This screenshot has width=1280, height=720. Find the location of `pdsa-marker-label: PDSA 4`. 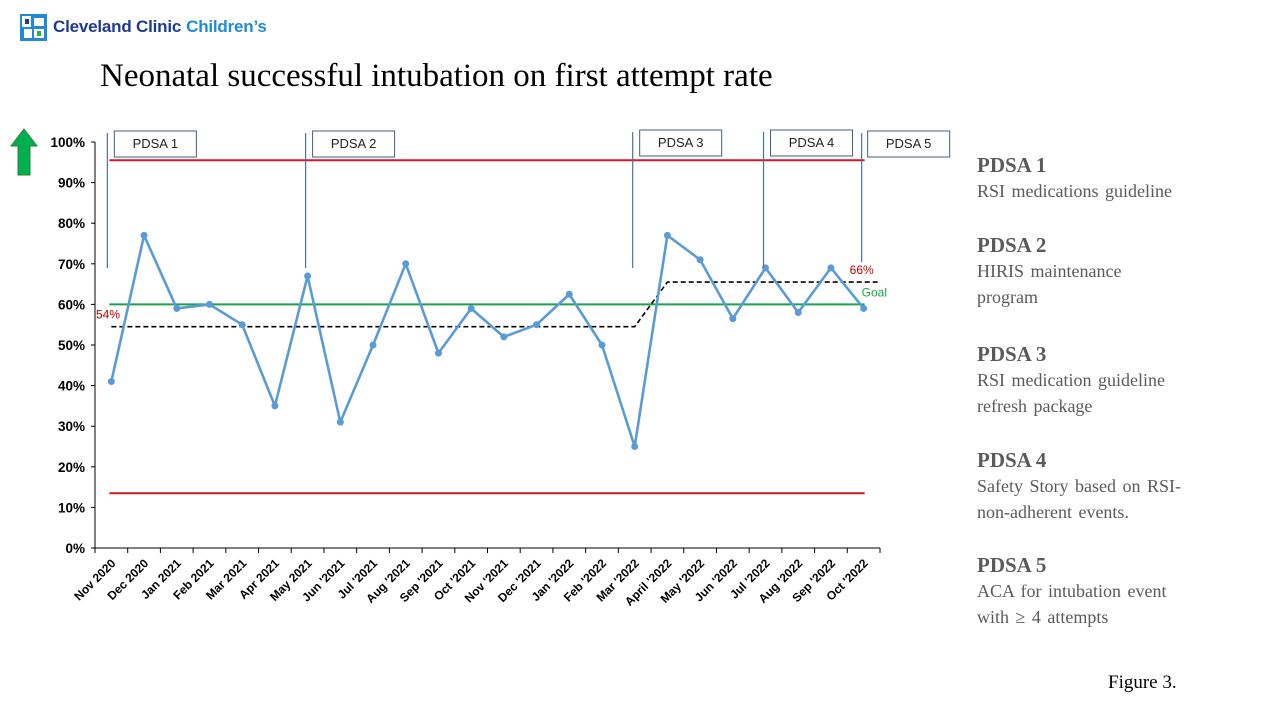

pdsa-marker-label: PDSA 4 is located at coordinates (812, 142).